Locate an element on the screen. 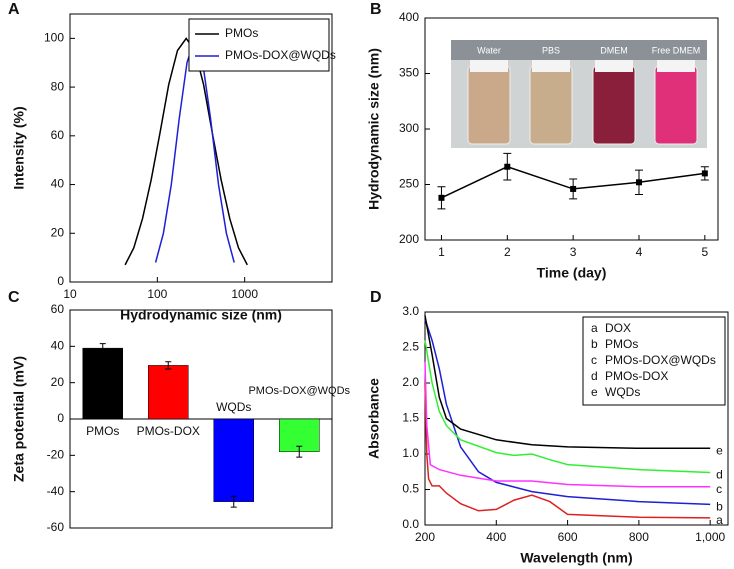 The width and height of the screenshot is (734, 569). category-label: PMOs-DOX@WQDs is located at coordinates (299, 391).